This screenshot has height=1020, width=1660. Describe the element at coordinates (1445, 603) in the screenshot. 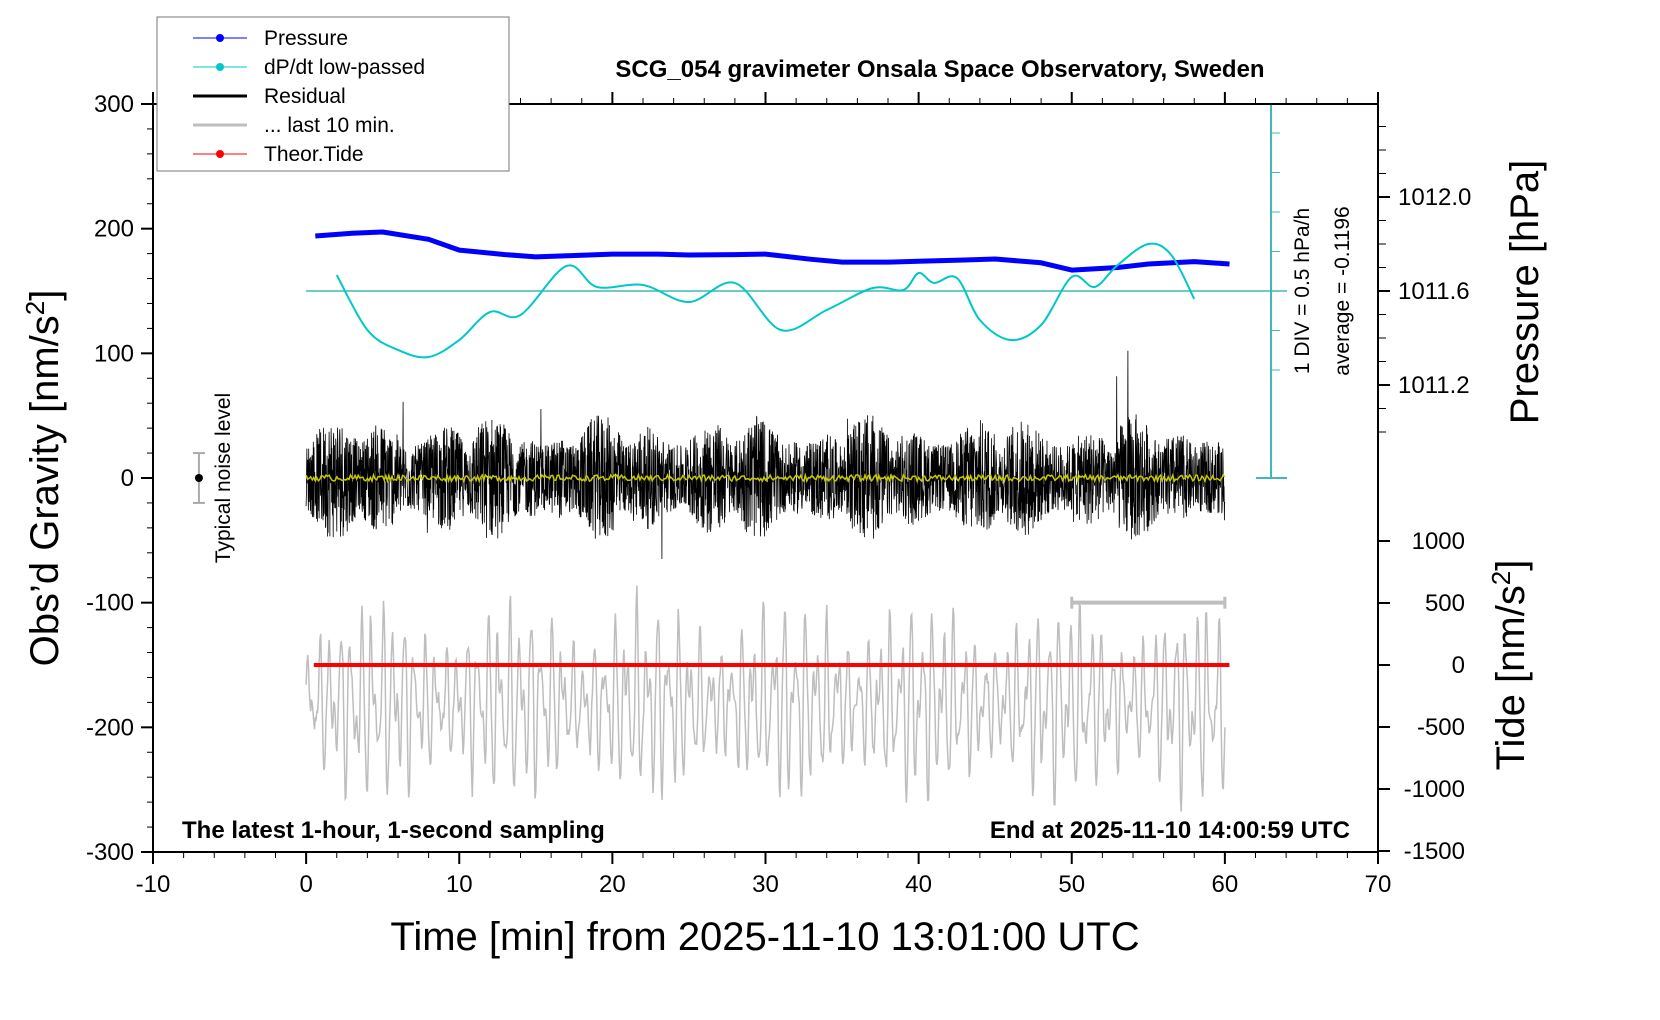

I see `tide-tick-label: 500` at that location.